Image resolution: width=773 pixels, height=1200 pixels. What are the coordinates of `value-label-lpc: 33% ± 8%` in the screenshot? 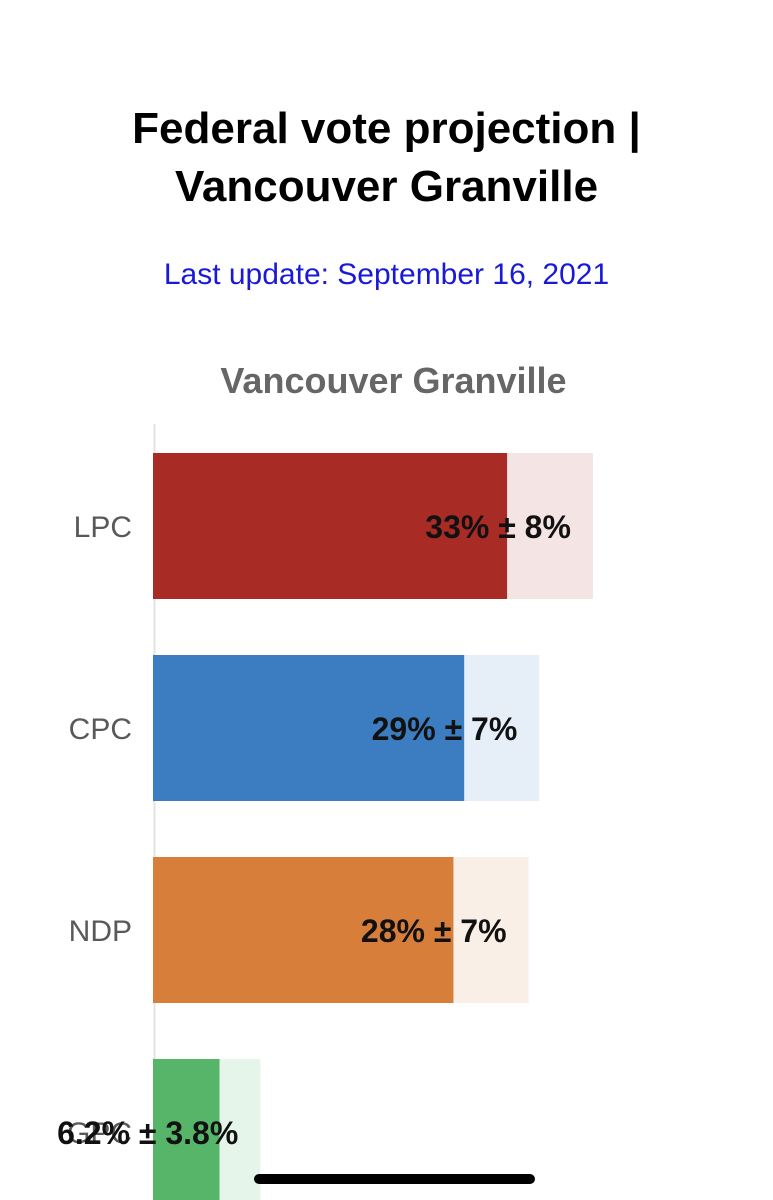 It's located at (498, 527).